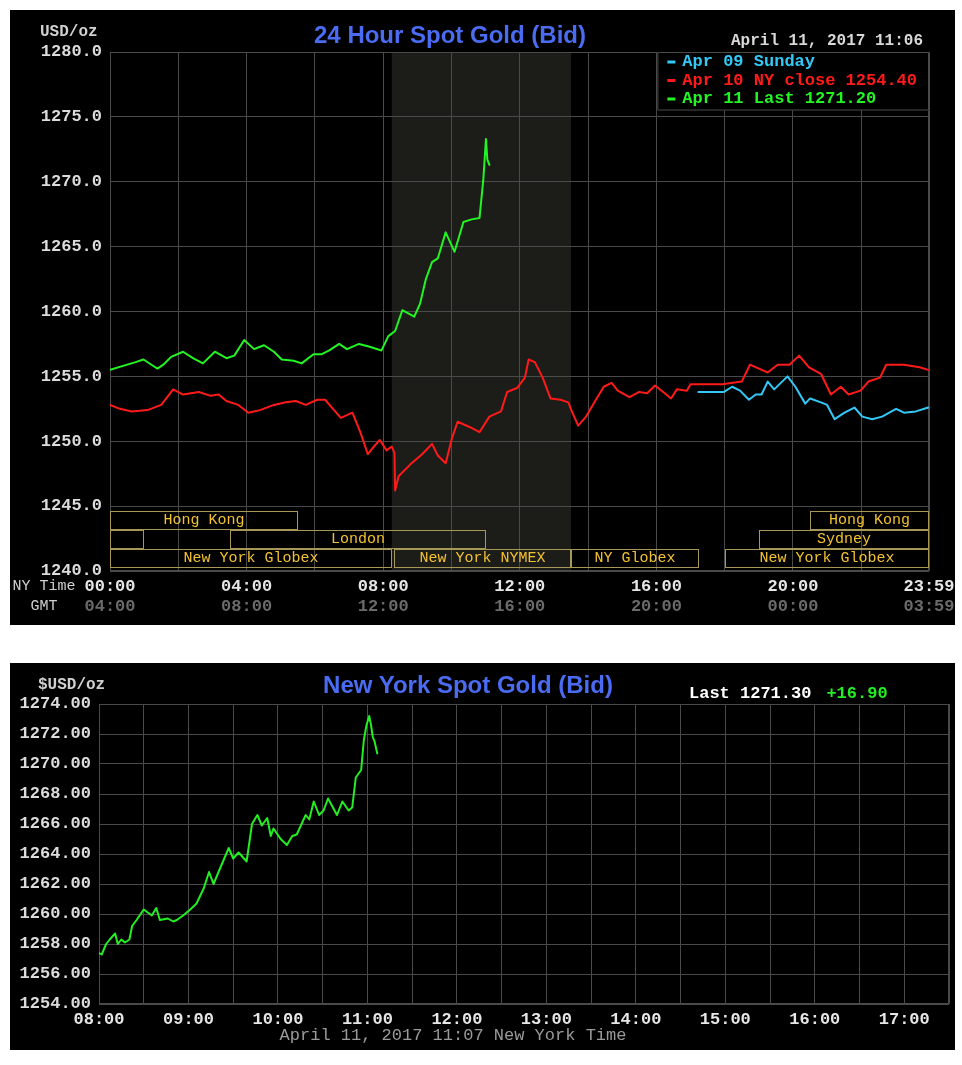 Image resolution: width=962 pixels, height=1065 pixels. I want to click on annotation: Sydney, so click(843, 539).